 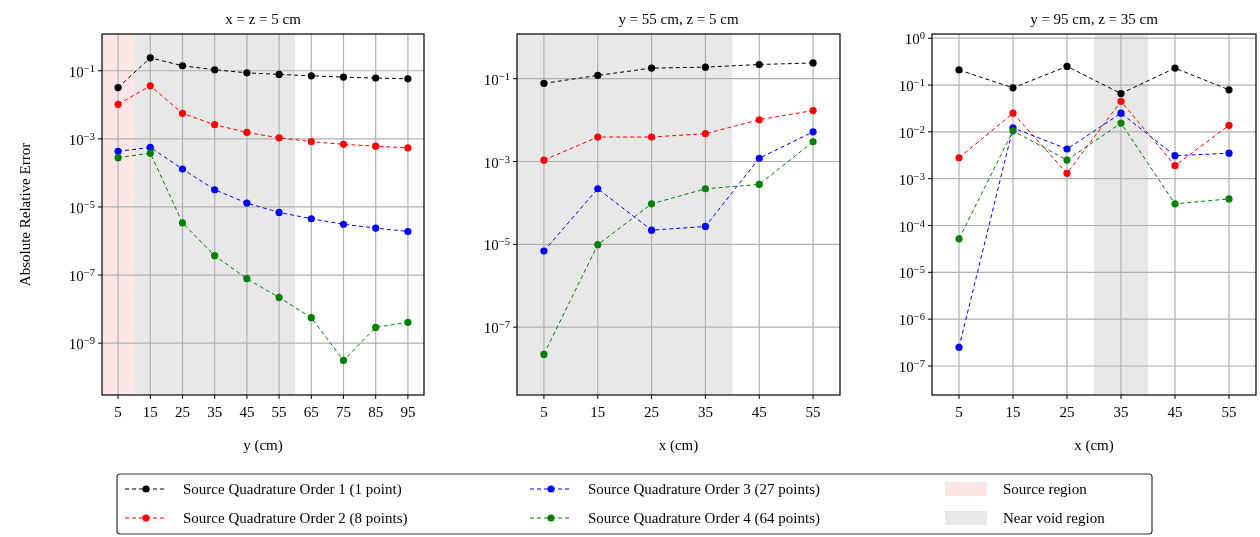 I want to click on y-axis-title: Absolute Relative Error, so click(x=25, y=214).